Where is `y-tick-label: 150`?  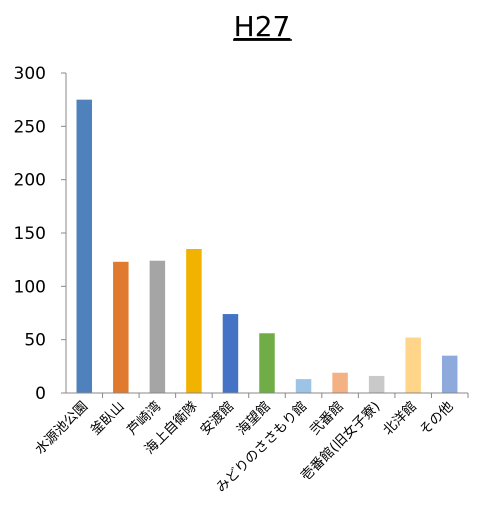
y-tick-label: 150 is located at coordinates (30, 234).